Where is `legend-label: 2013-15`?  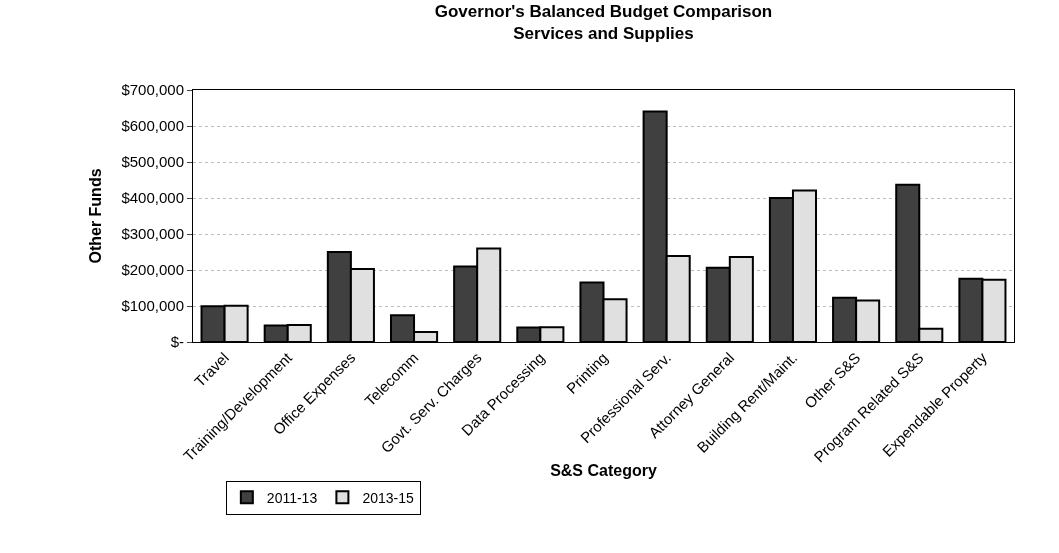 legend-label: 2013-15 is located at coordinates (388, 497).